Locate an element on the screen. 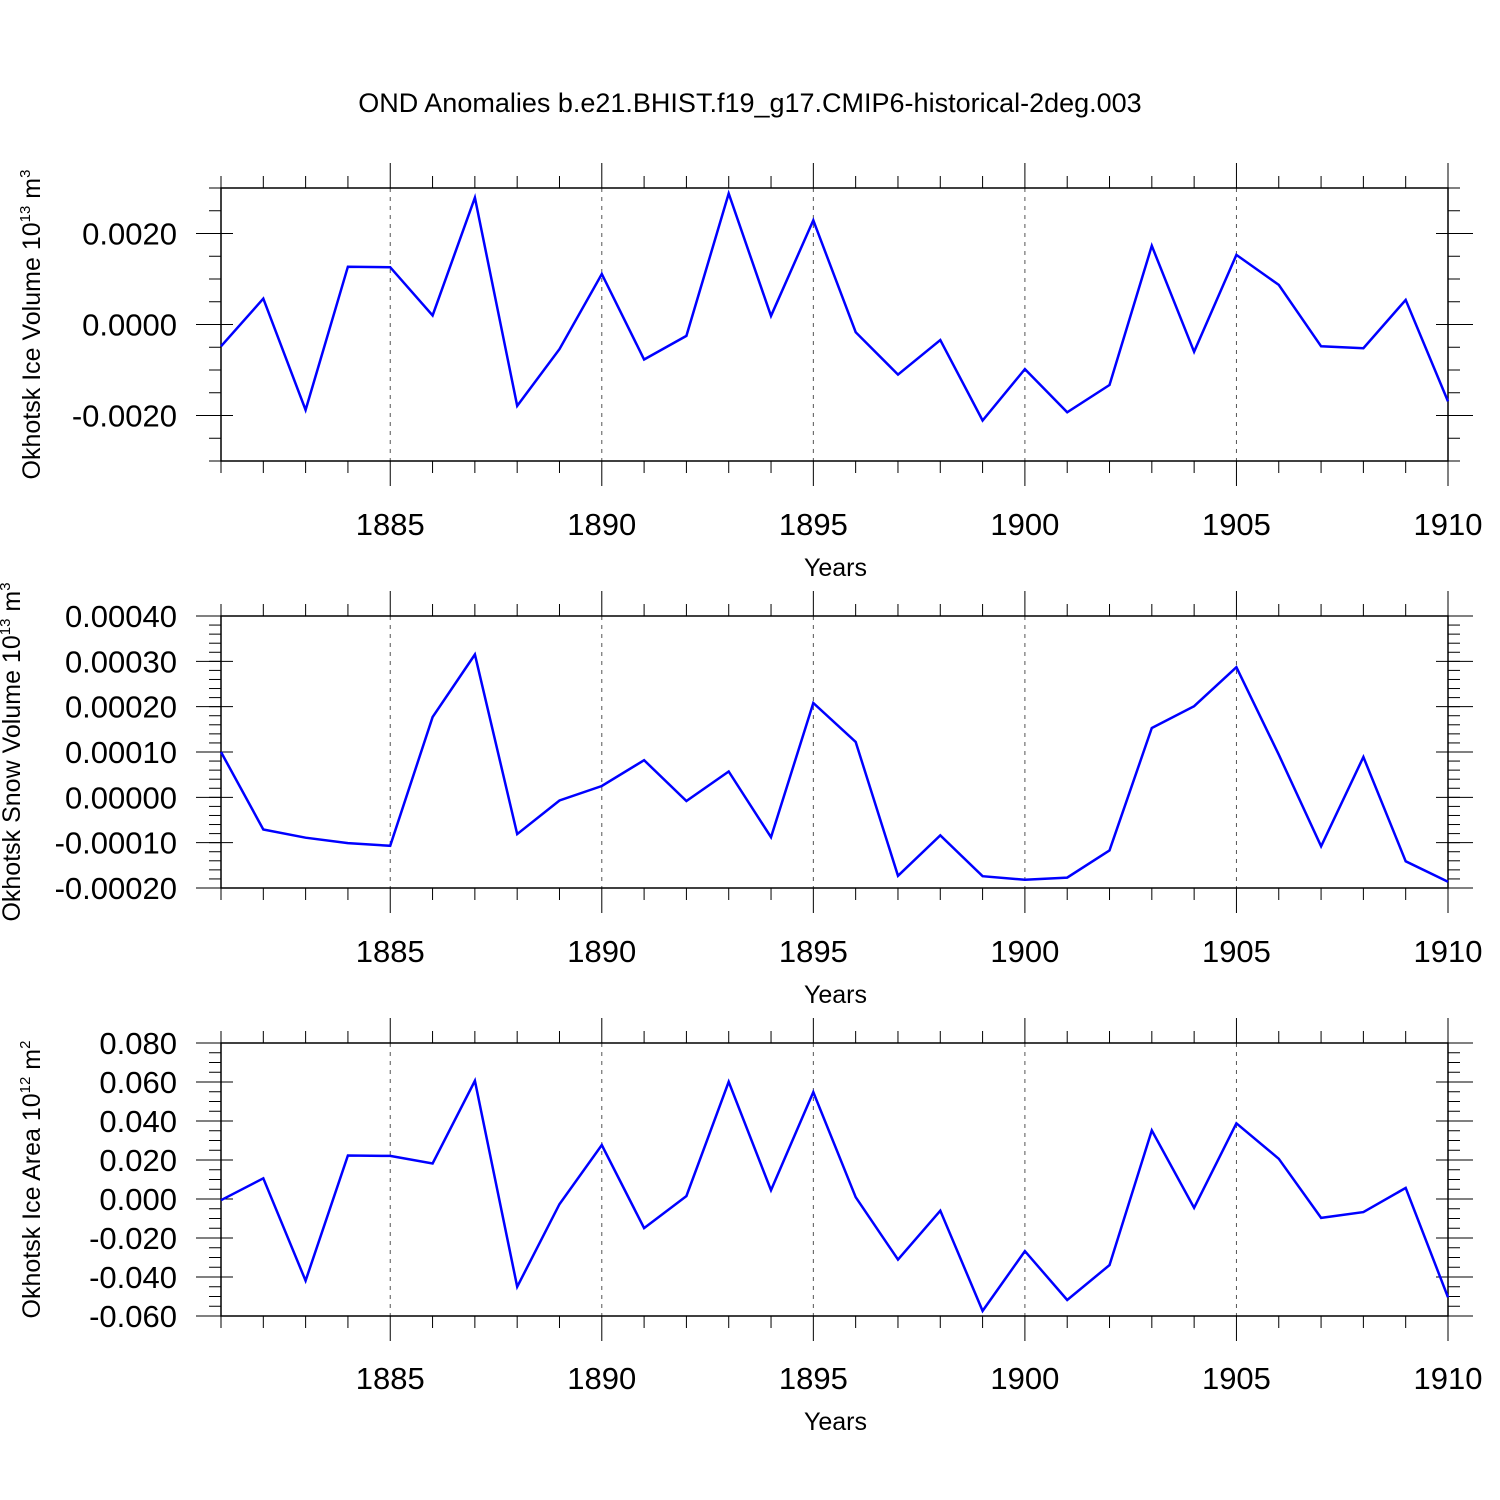  y-tick-label: 0.00010 is located at coordinates (121, 752).